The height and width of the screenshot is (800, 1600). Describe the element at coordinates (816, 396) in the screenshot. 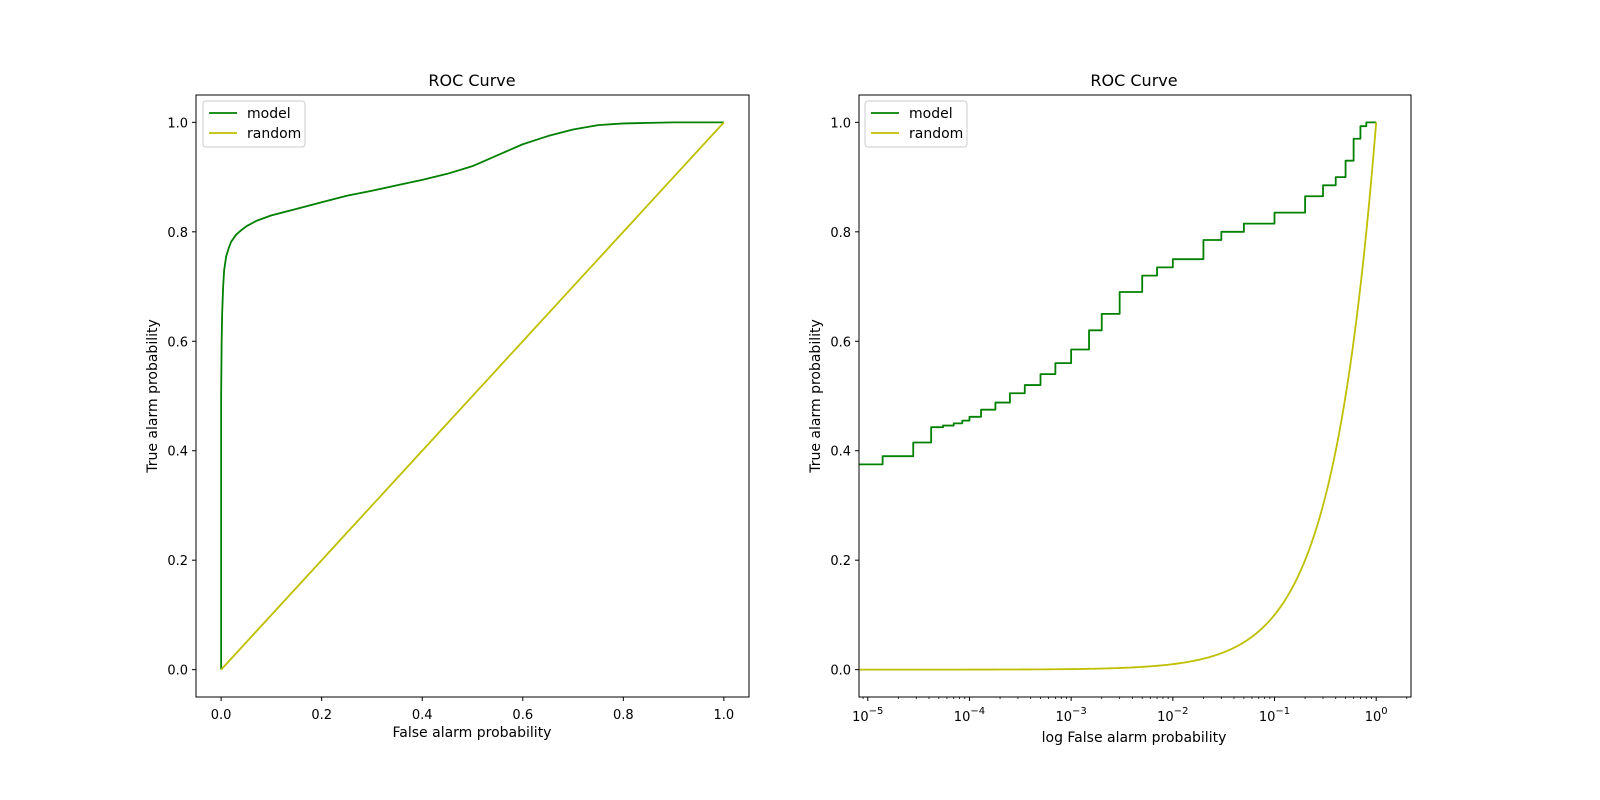

I see `chart-right-ylabel: True alarm probability` at that location.